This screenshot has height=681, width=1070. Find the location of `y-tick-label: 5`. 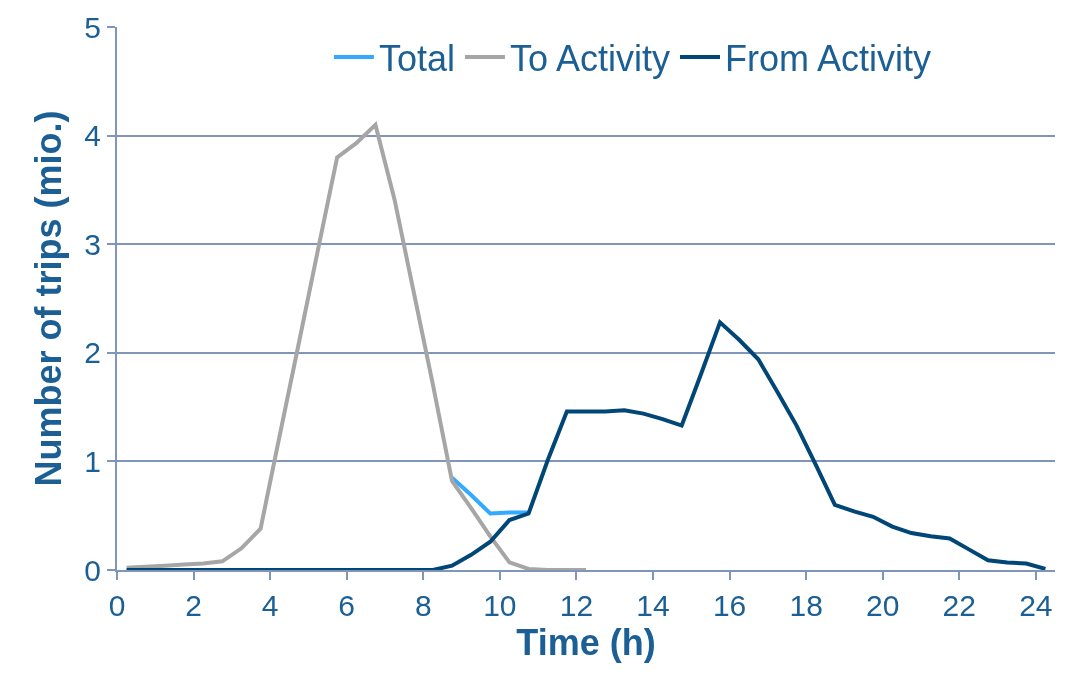

y-tick-label: 5 is located at coordinates (92, 27).